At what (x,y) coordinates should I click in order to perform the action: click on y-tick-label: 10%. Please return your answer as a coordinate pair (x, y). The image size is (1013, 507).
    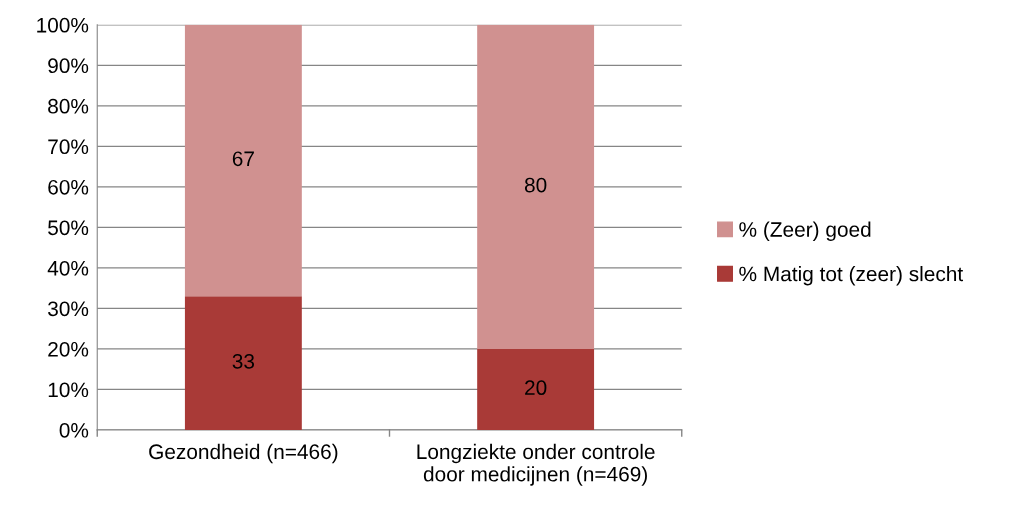
    Looking at the image, I should click on (68, 390).